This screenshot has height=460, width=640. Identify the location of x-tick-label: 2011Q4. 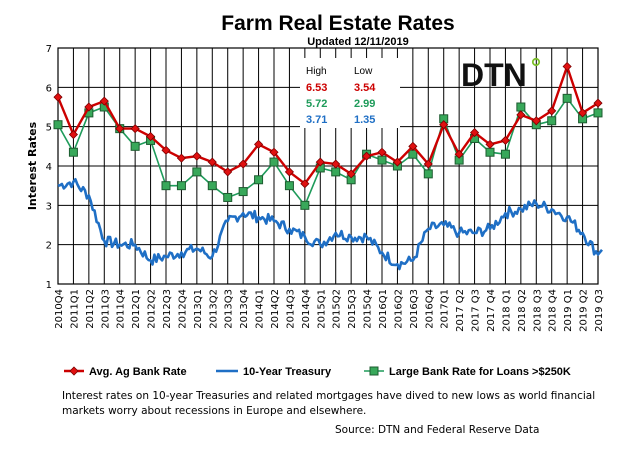
(121, 309).